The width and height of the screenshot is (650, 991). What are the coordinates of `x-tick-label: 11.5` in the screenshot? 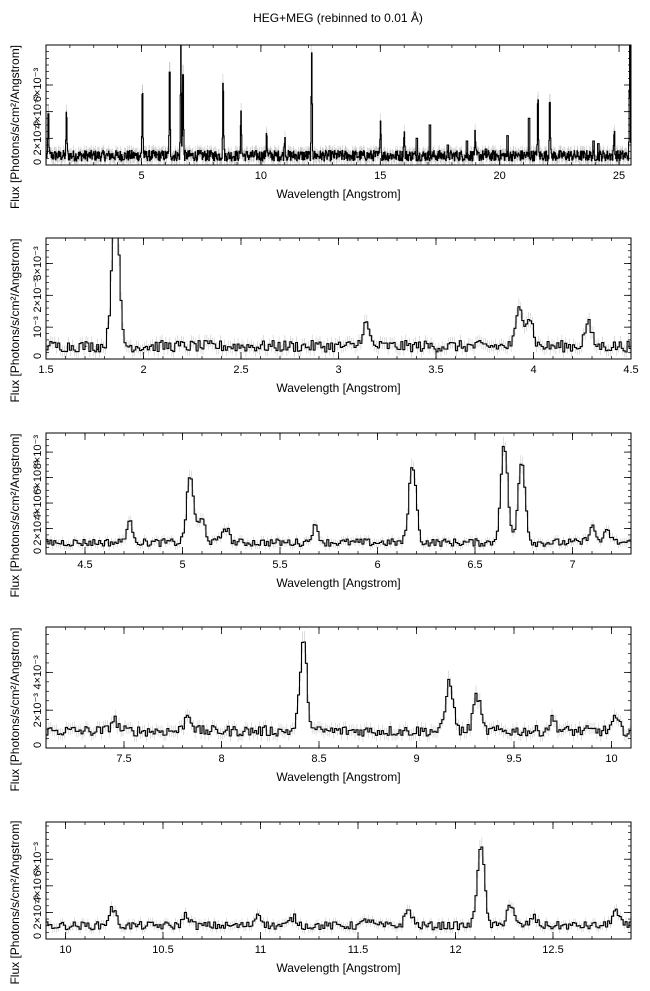 It's located at (358, 950).